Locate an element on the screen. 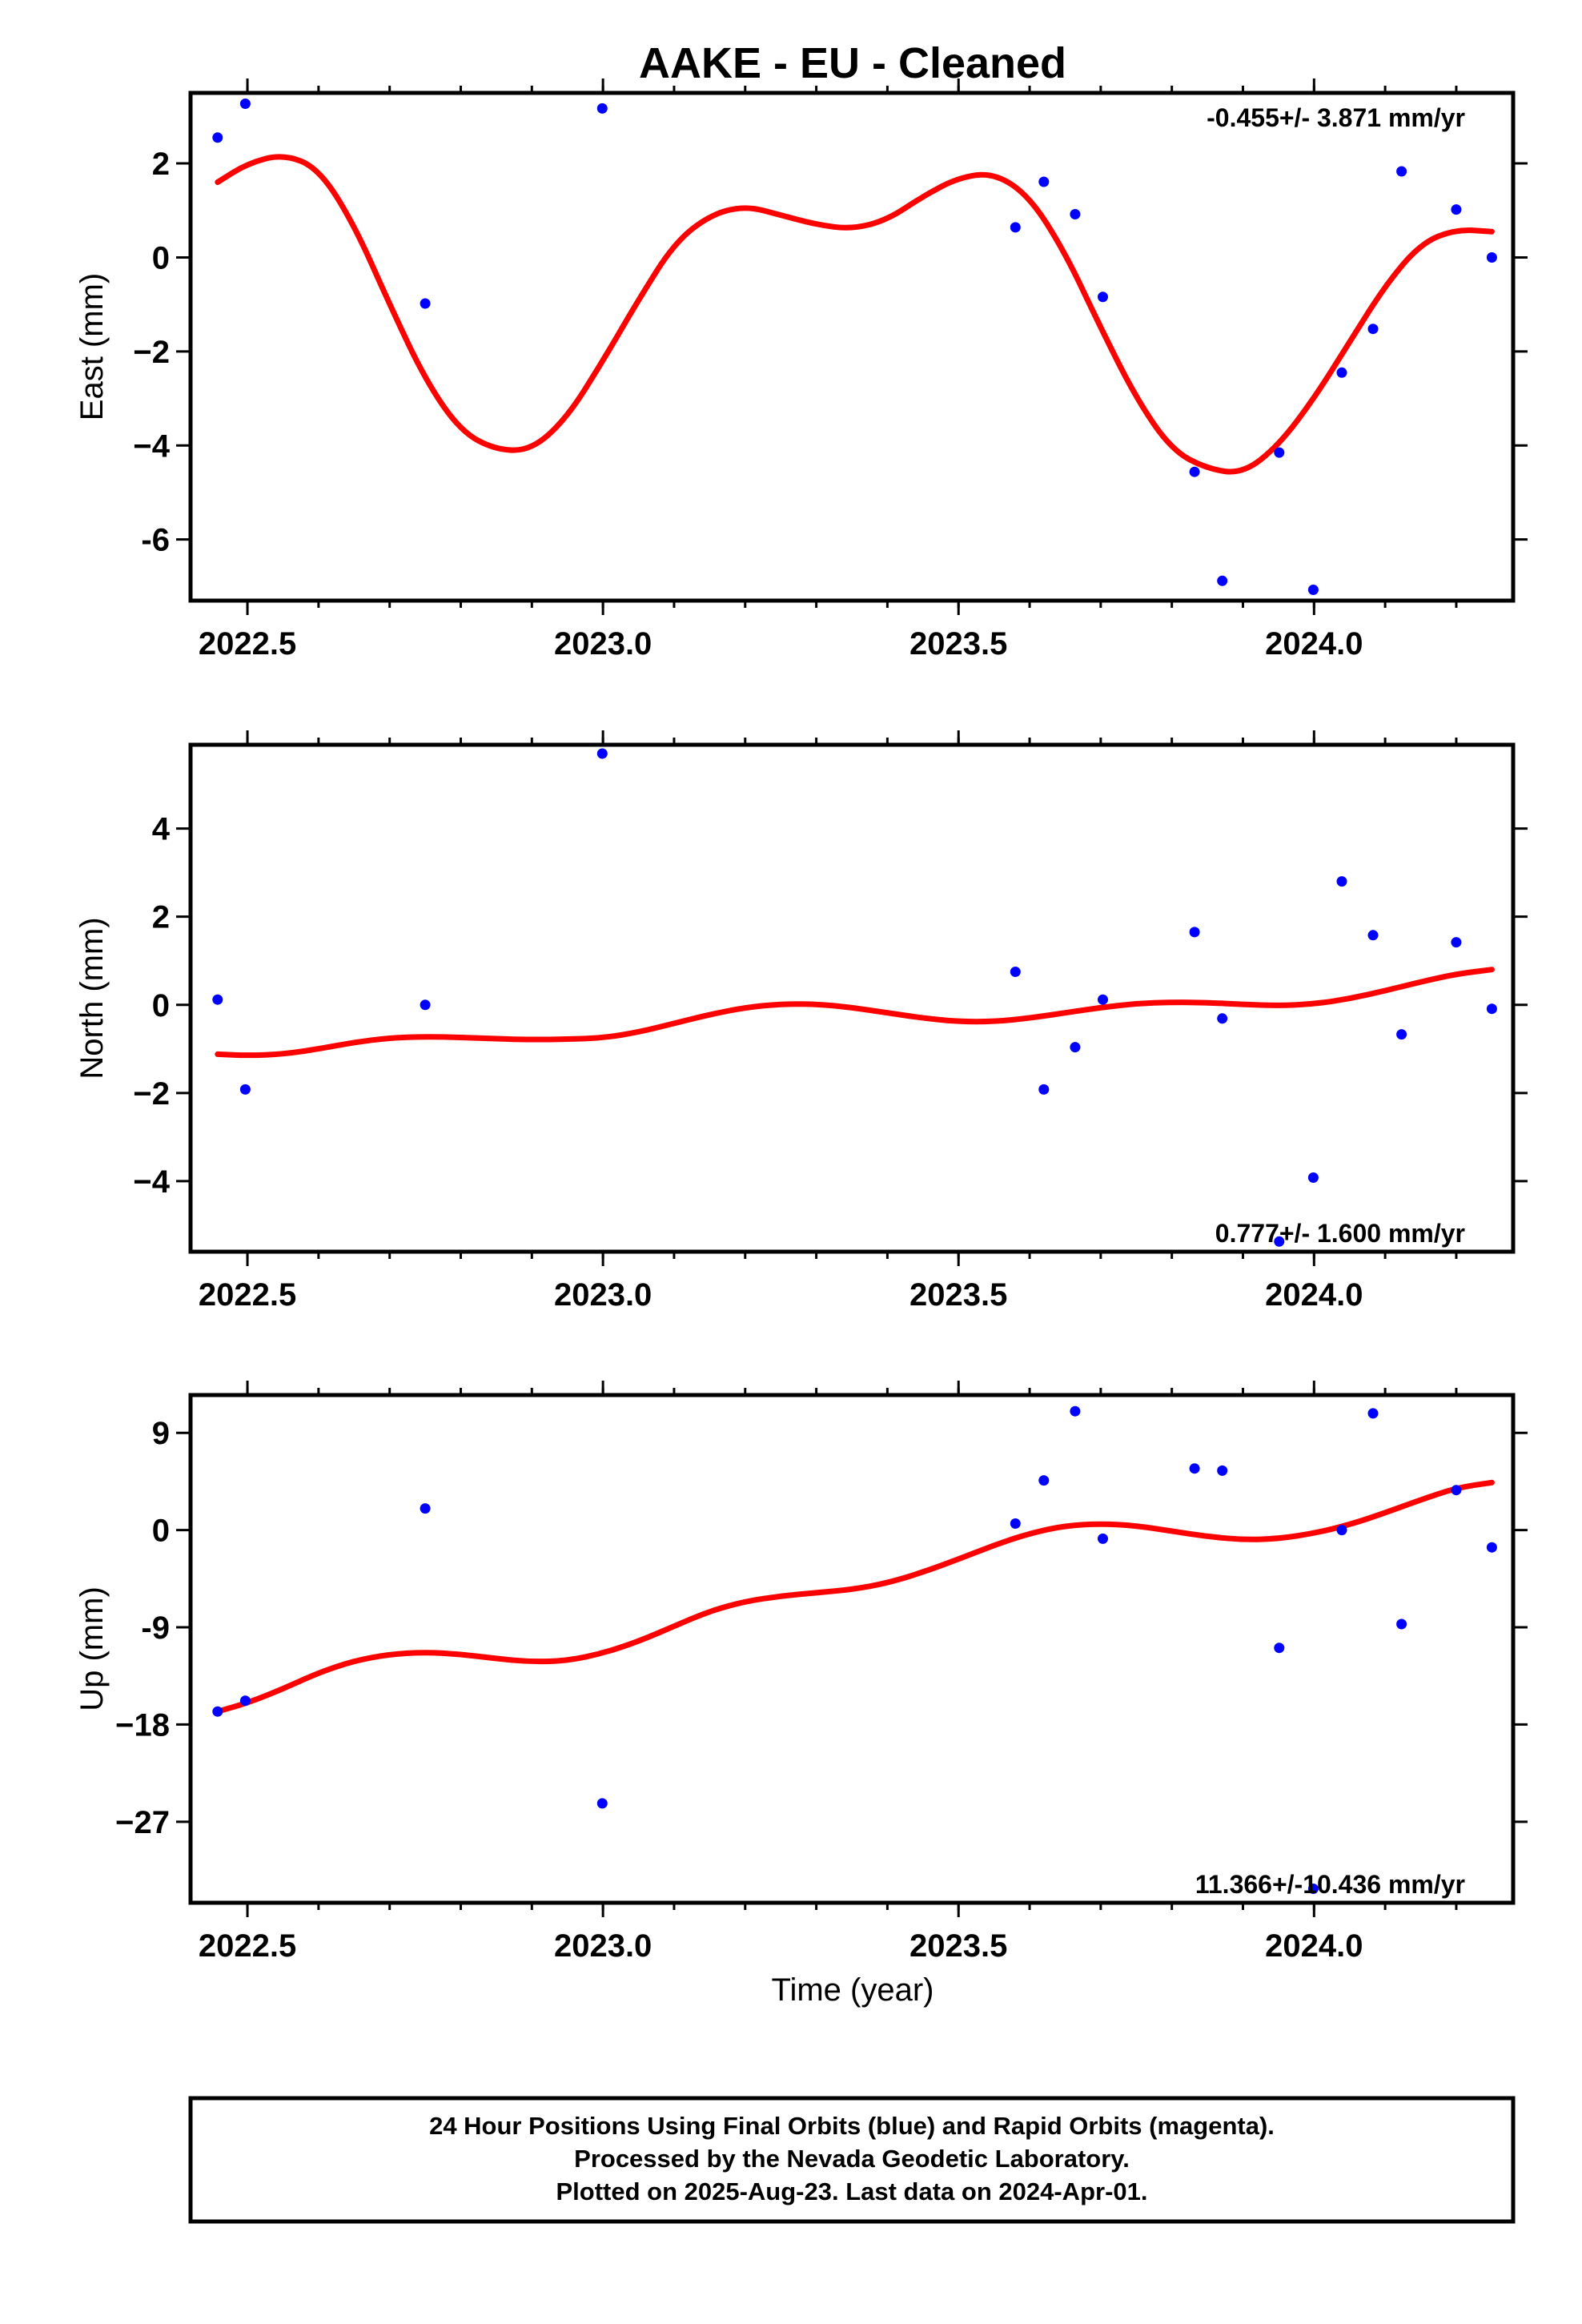 This screenshot has height=2324, width=1582. north-y-tick-label: −2 is located at coordinates (151, 1094).